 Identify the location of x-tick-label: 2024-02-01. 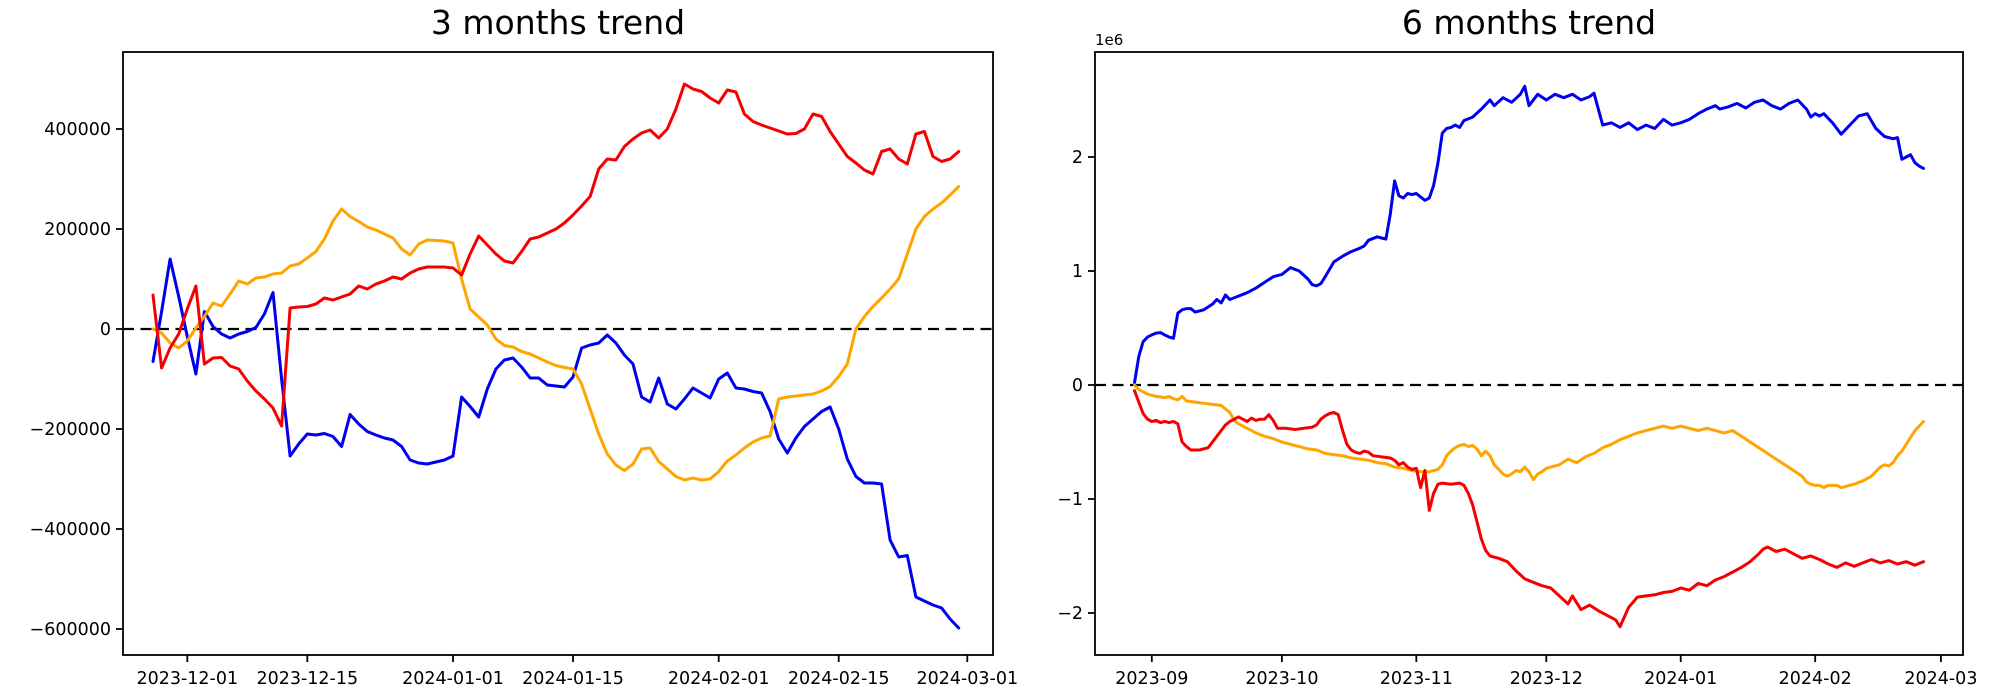
(719, 679).